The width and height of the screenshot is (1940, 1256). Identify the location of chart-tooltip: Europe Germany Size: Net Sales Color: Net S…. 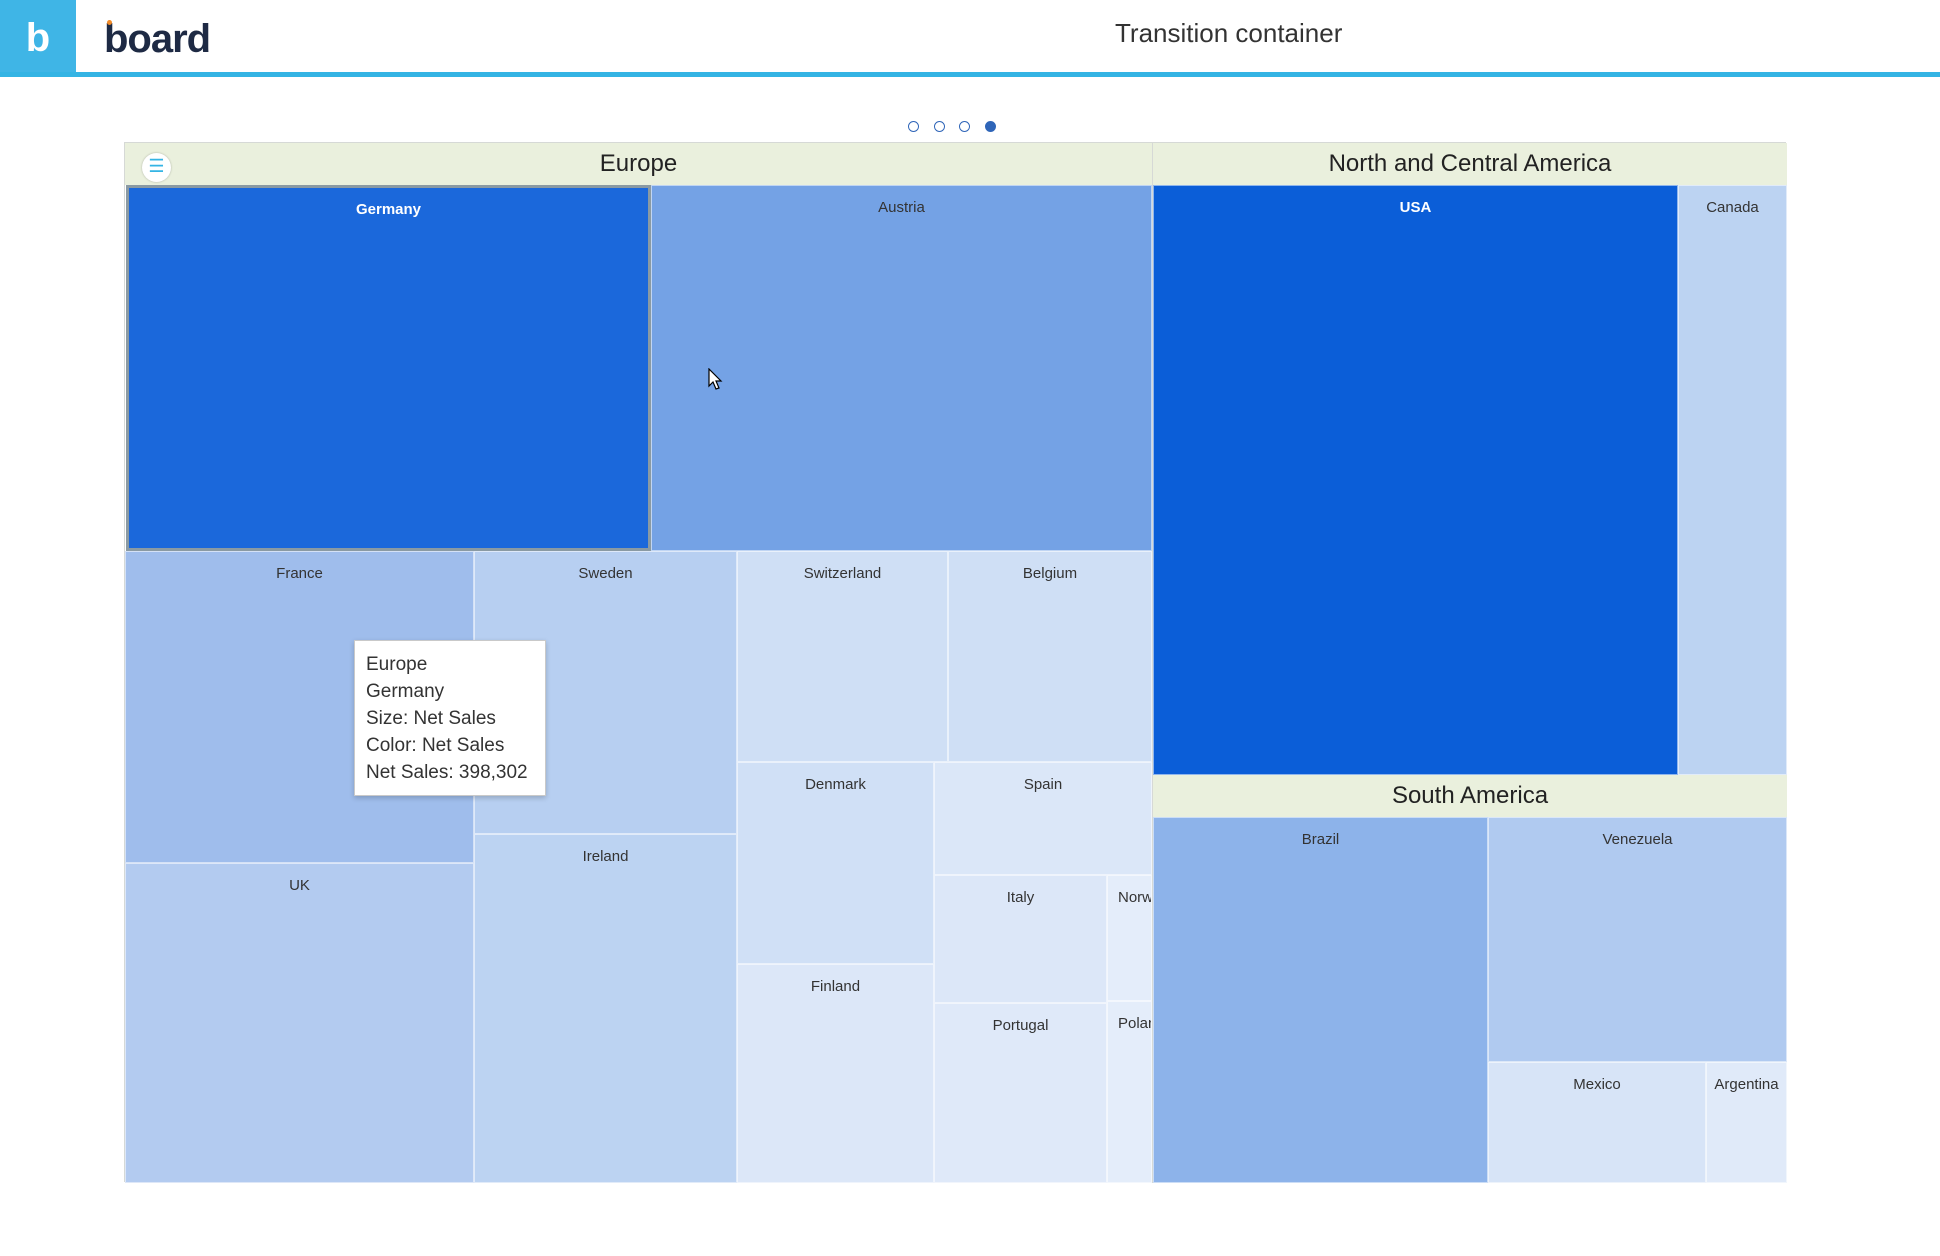
(450, 718).